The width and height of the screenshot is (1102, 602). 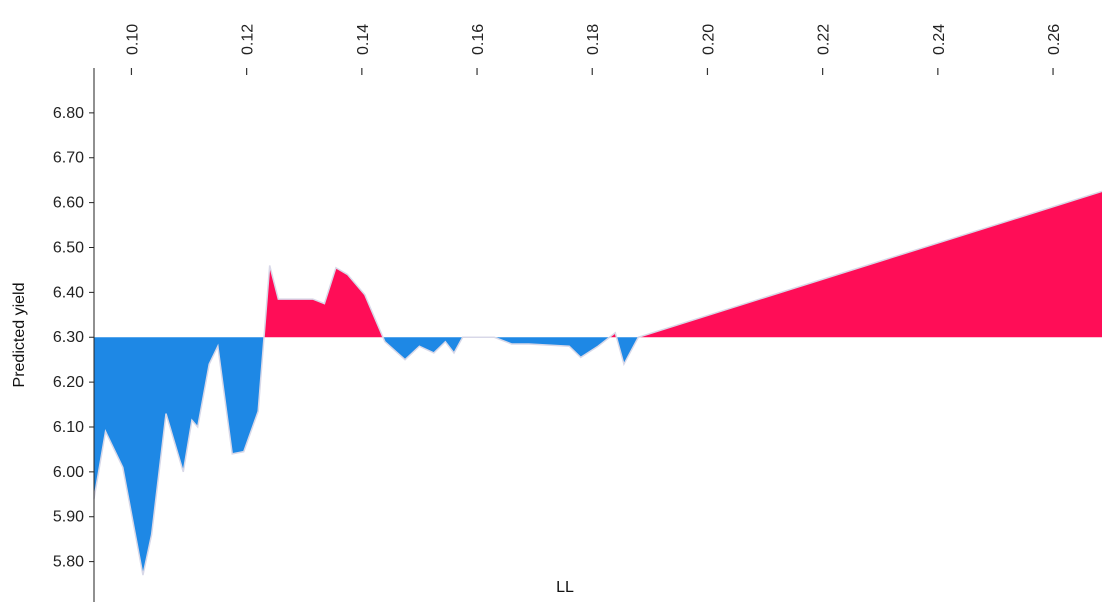 What do you see at coordinates (68, 247) in the screenshot?
I see `y-tick-label: 6.50` at bounding box center [68, 247].